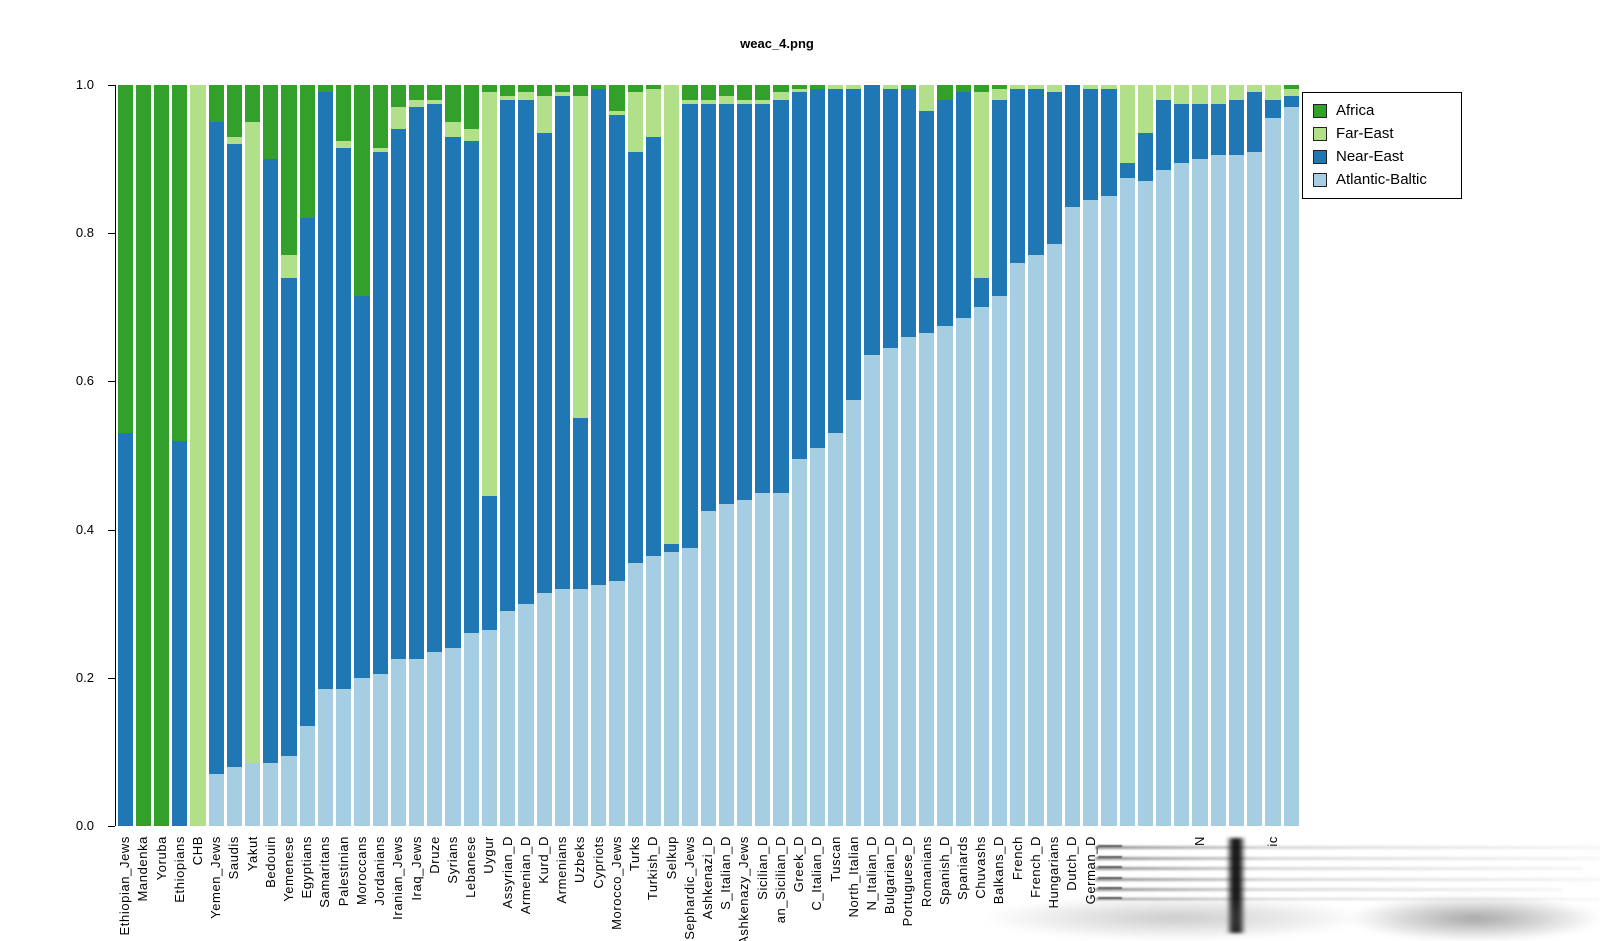  What do you see at coordinates (726, 873) in the screenshot?
I see `x-label-s-italian-d: S_Italian_D` at bounding box center [726, 873].